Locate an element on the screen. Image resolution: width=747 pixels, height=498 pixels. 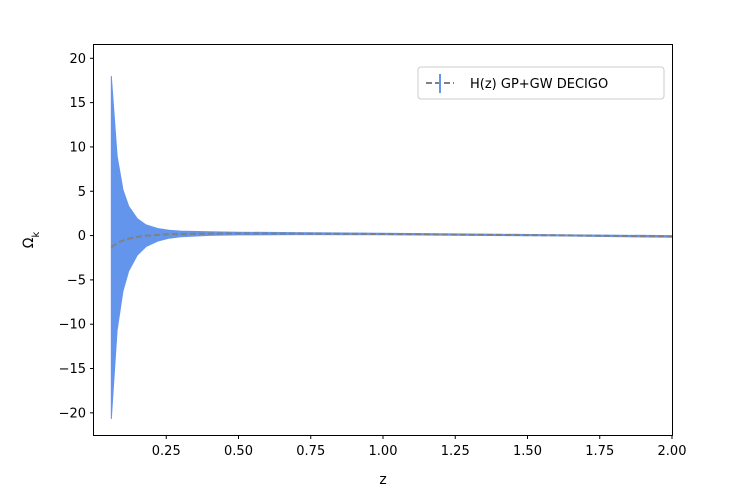
x-tick-label: 1.00 is located at coordinates (383, 451).